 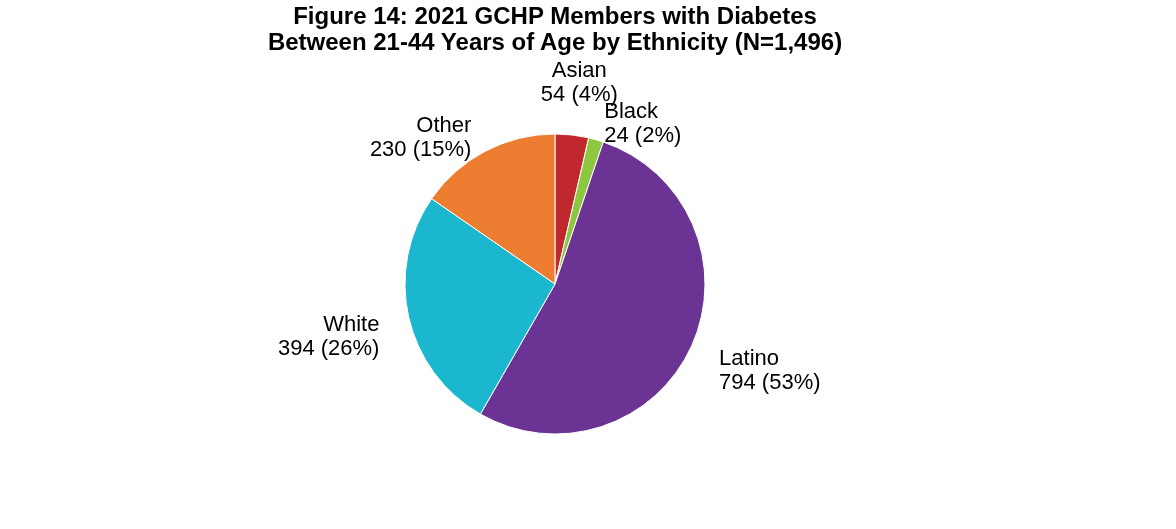 What do you see at coordinates (351, 323) in the screenshot?
I see `slice-label: White` at bounding box center [351, 323].